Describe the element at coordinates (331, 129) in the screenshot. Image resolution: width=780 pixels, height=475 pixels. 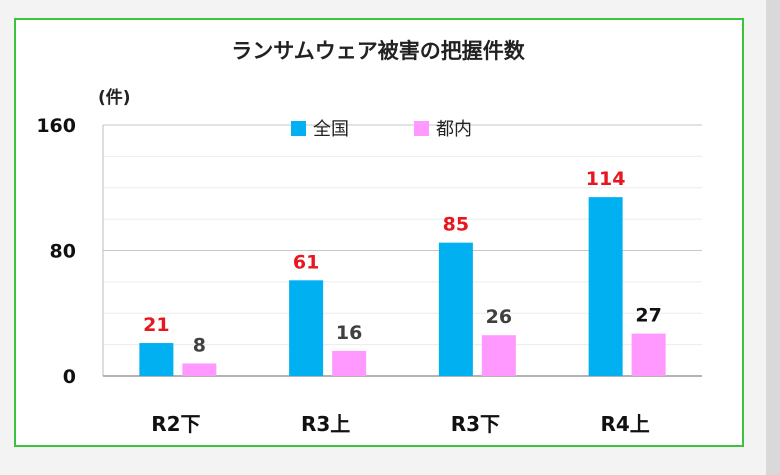
I see `legend-label: 全国` at that location.